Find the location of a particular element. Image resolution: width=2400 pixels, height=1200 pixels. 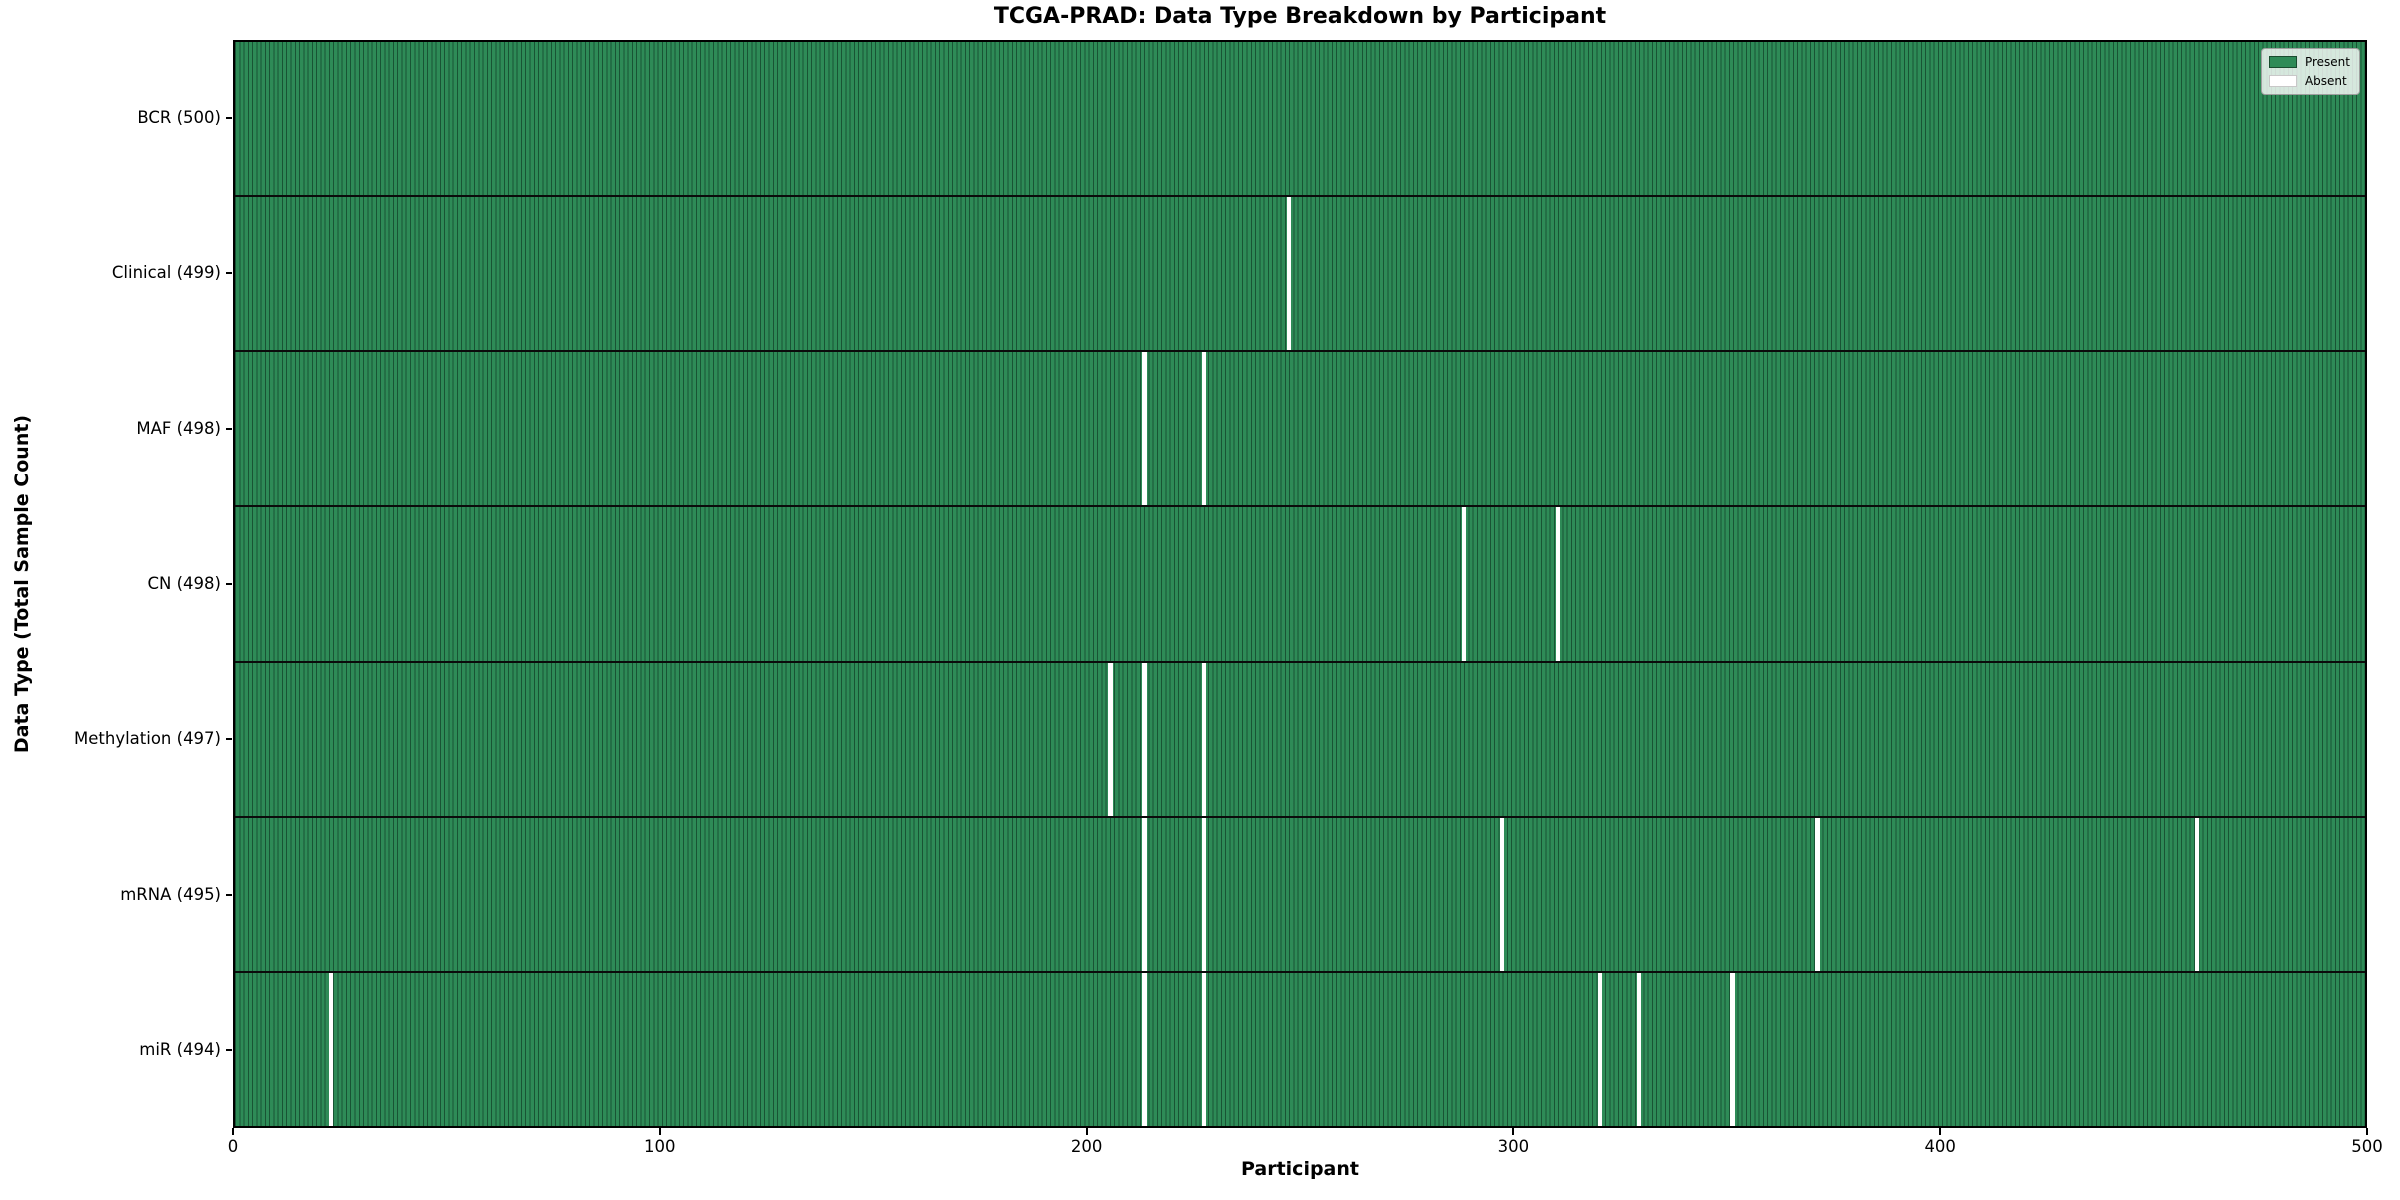

absent-swatch-icon is located at coordinates (2282, 81).